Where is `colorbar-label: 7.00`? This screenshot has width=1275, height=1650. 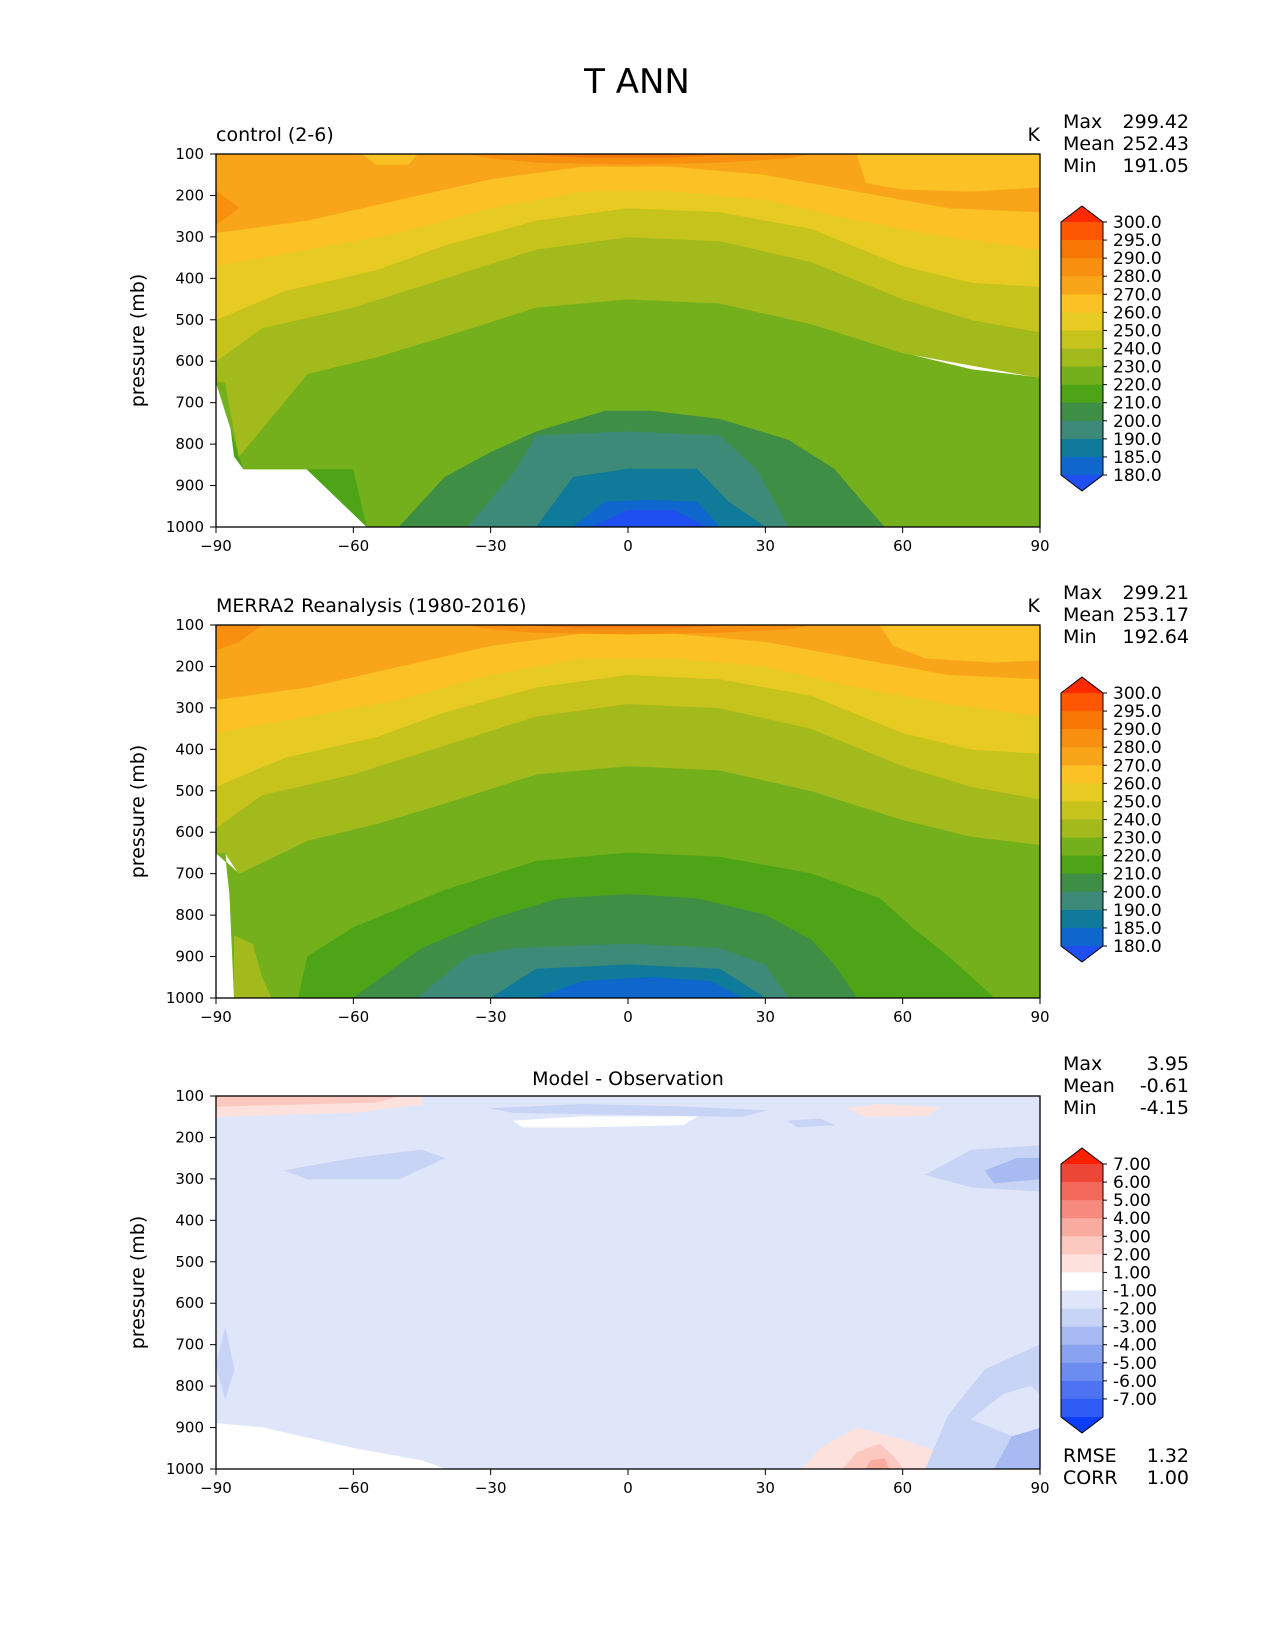 colorbar-label: 7.00 is located at coordinates (1132, 1165).